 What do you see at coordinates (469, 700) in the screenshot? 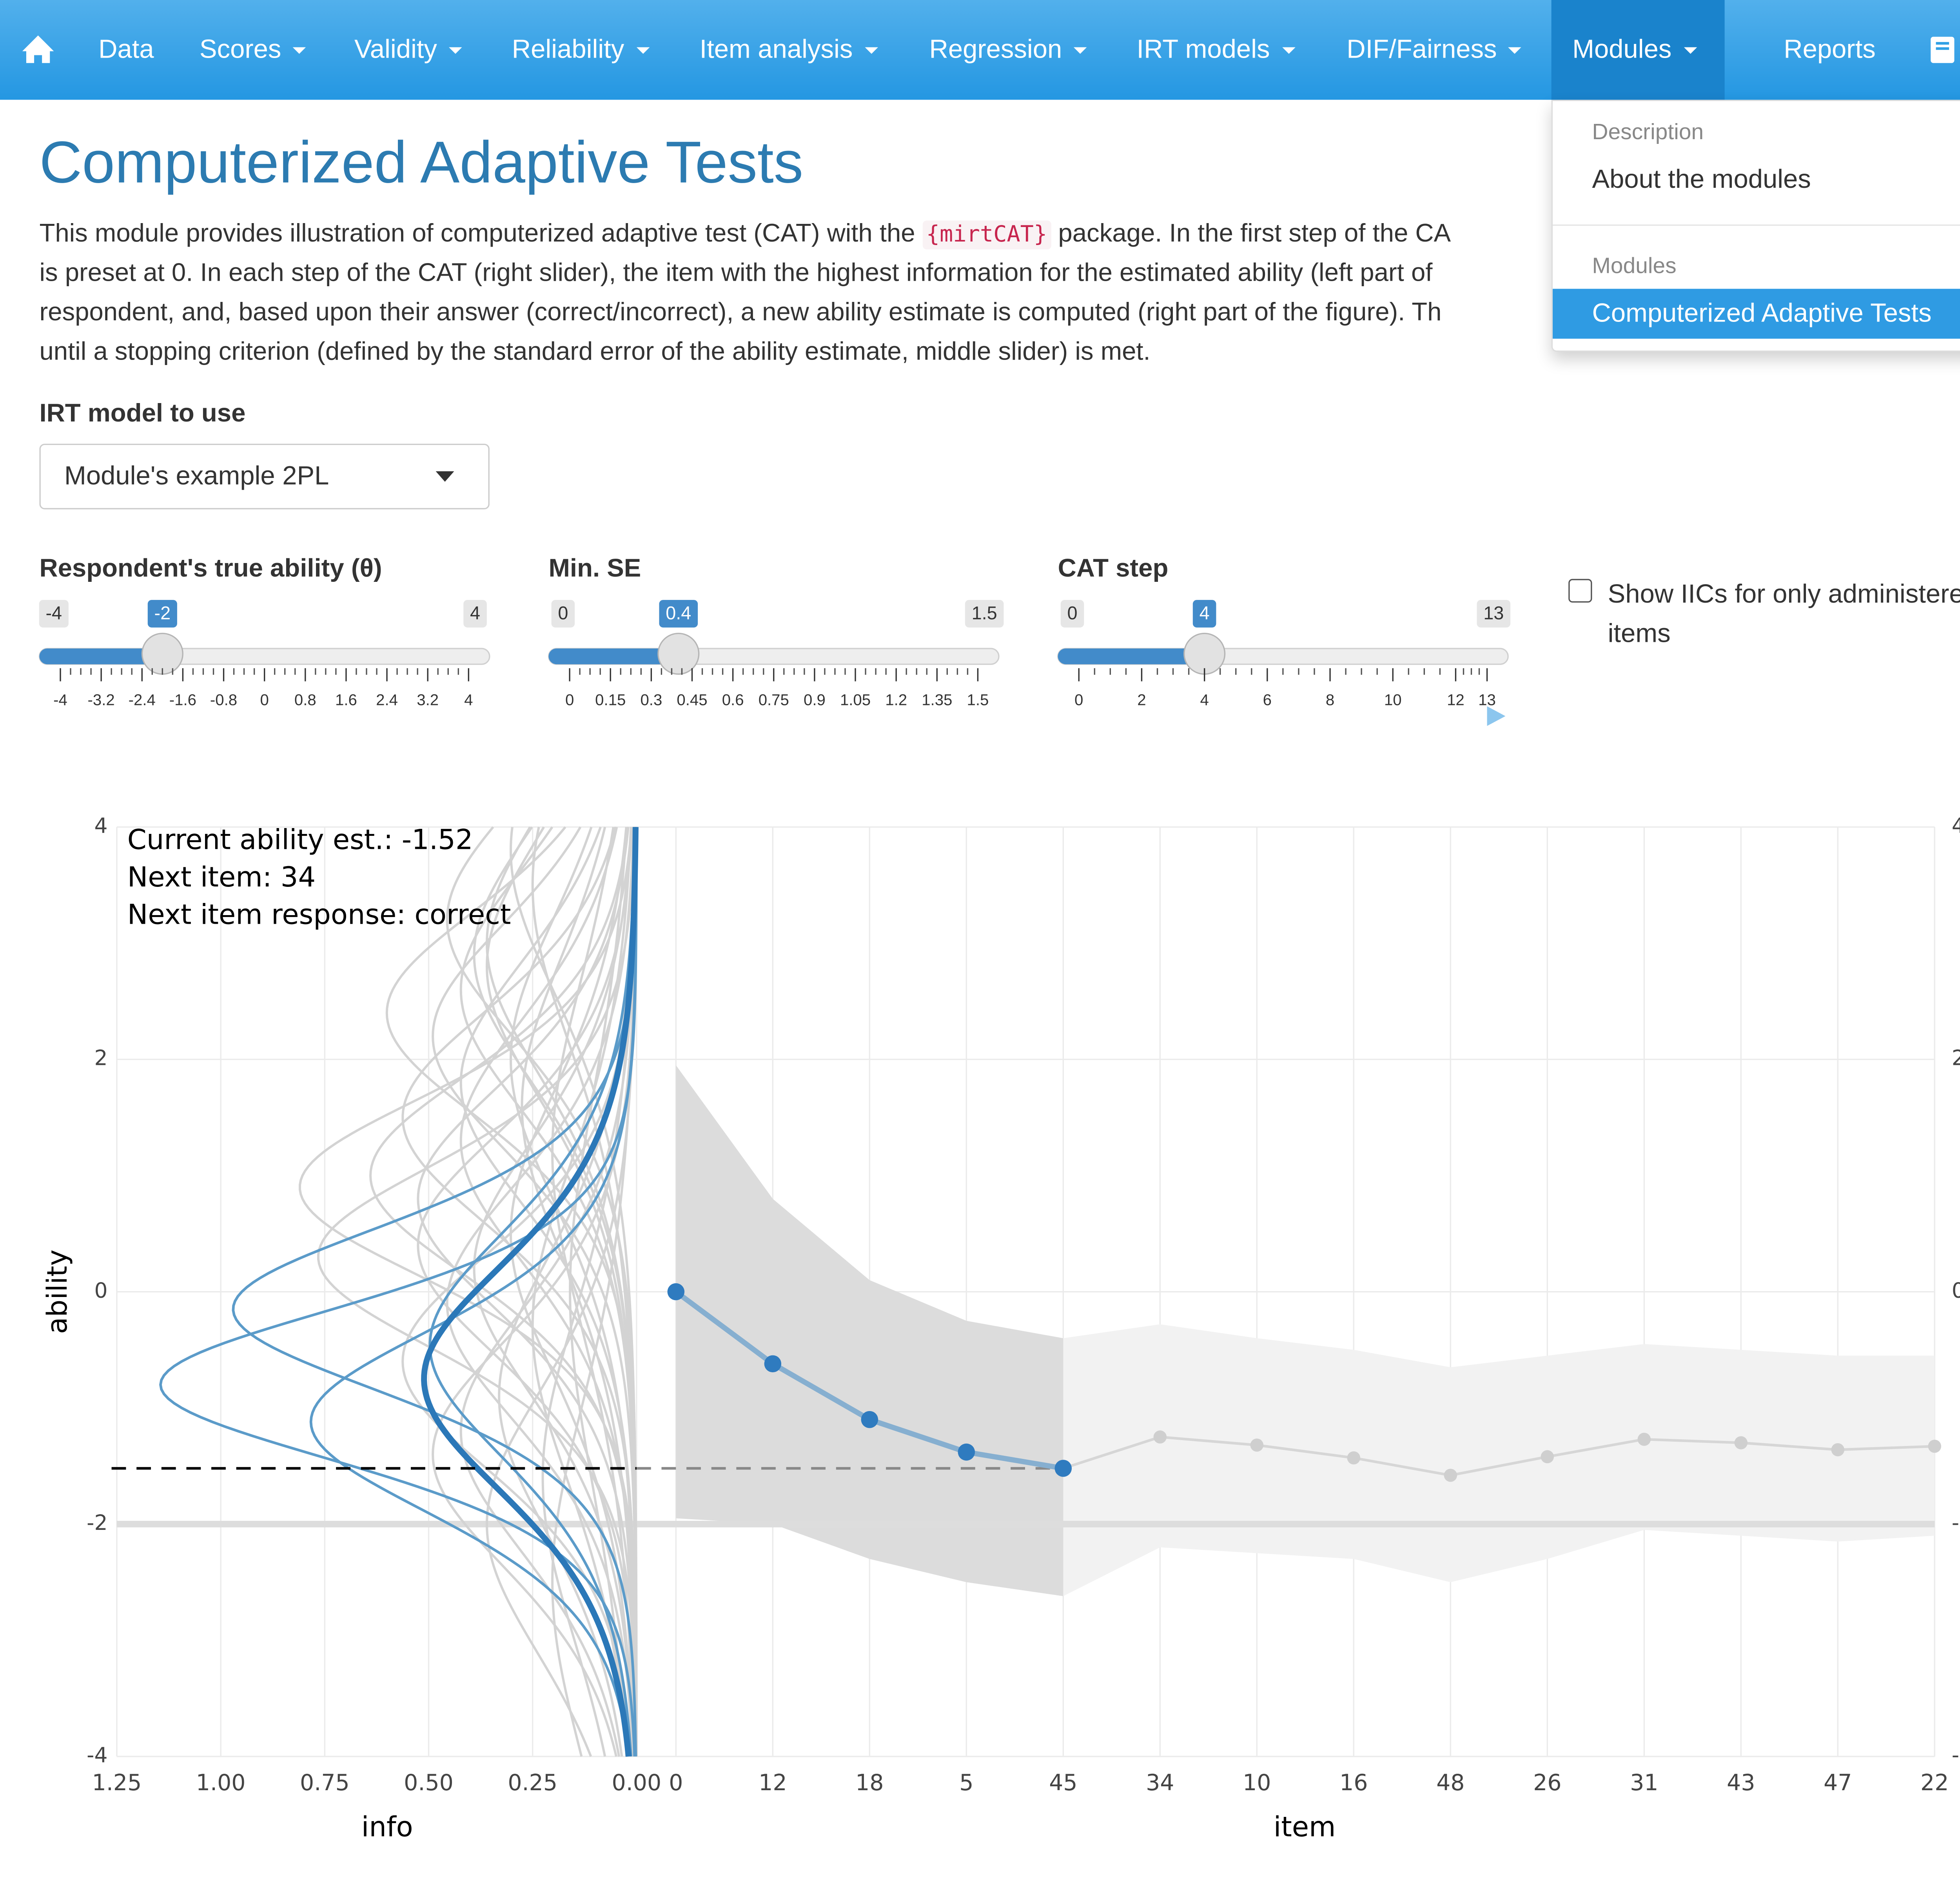
I see `slider-tick-label: 4` at bounding box center [469, 700].